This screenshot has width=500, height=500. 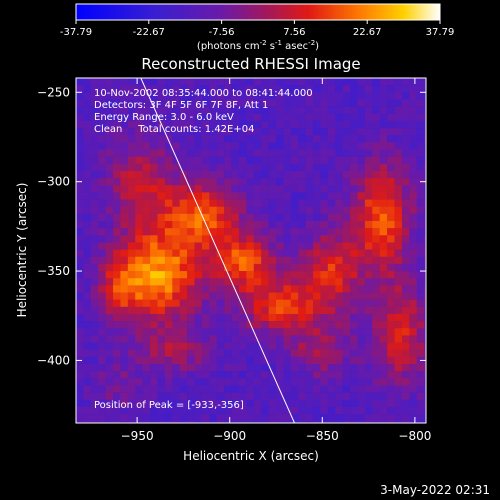 I want to click on x-tick-label: −900, so click(x=229, y=436).